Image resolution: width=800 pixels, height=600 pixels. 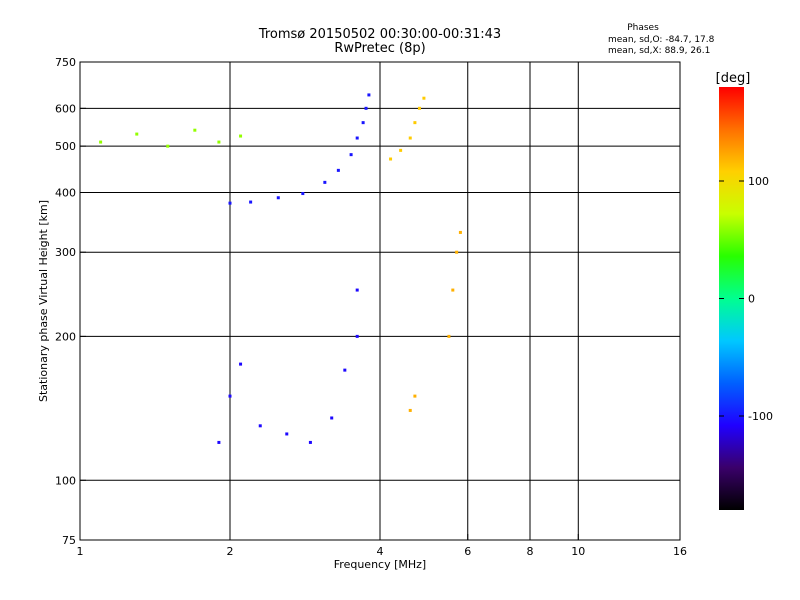 I want to click on y-tick-label: 75, so click(x=69, y=540).